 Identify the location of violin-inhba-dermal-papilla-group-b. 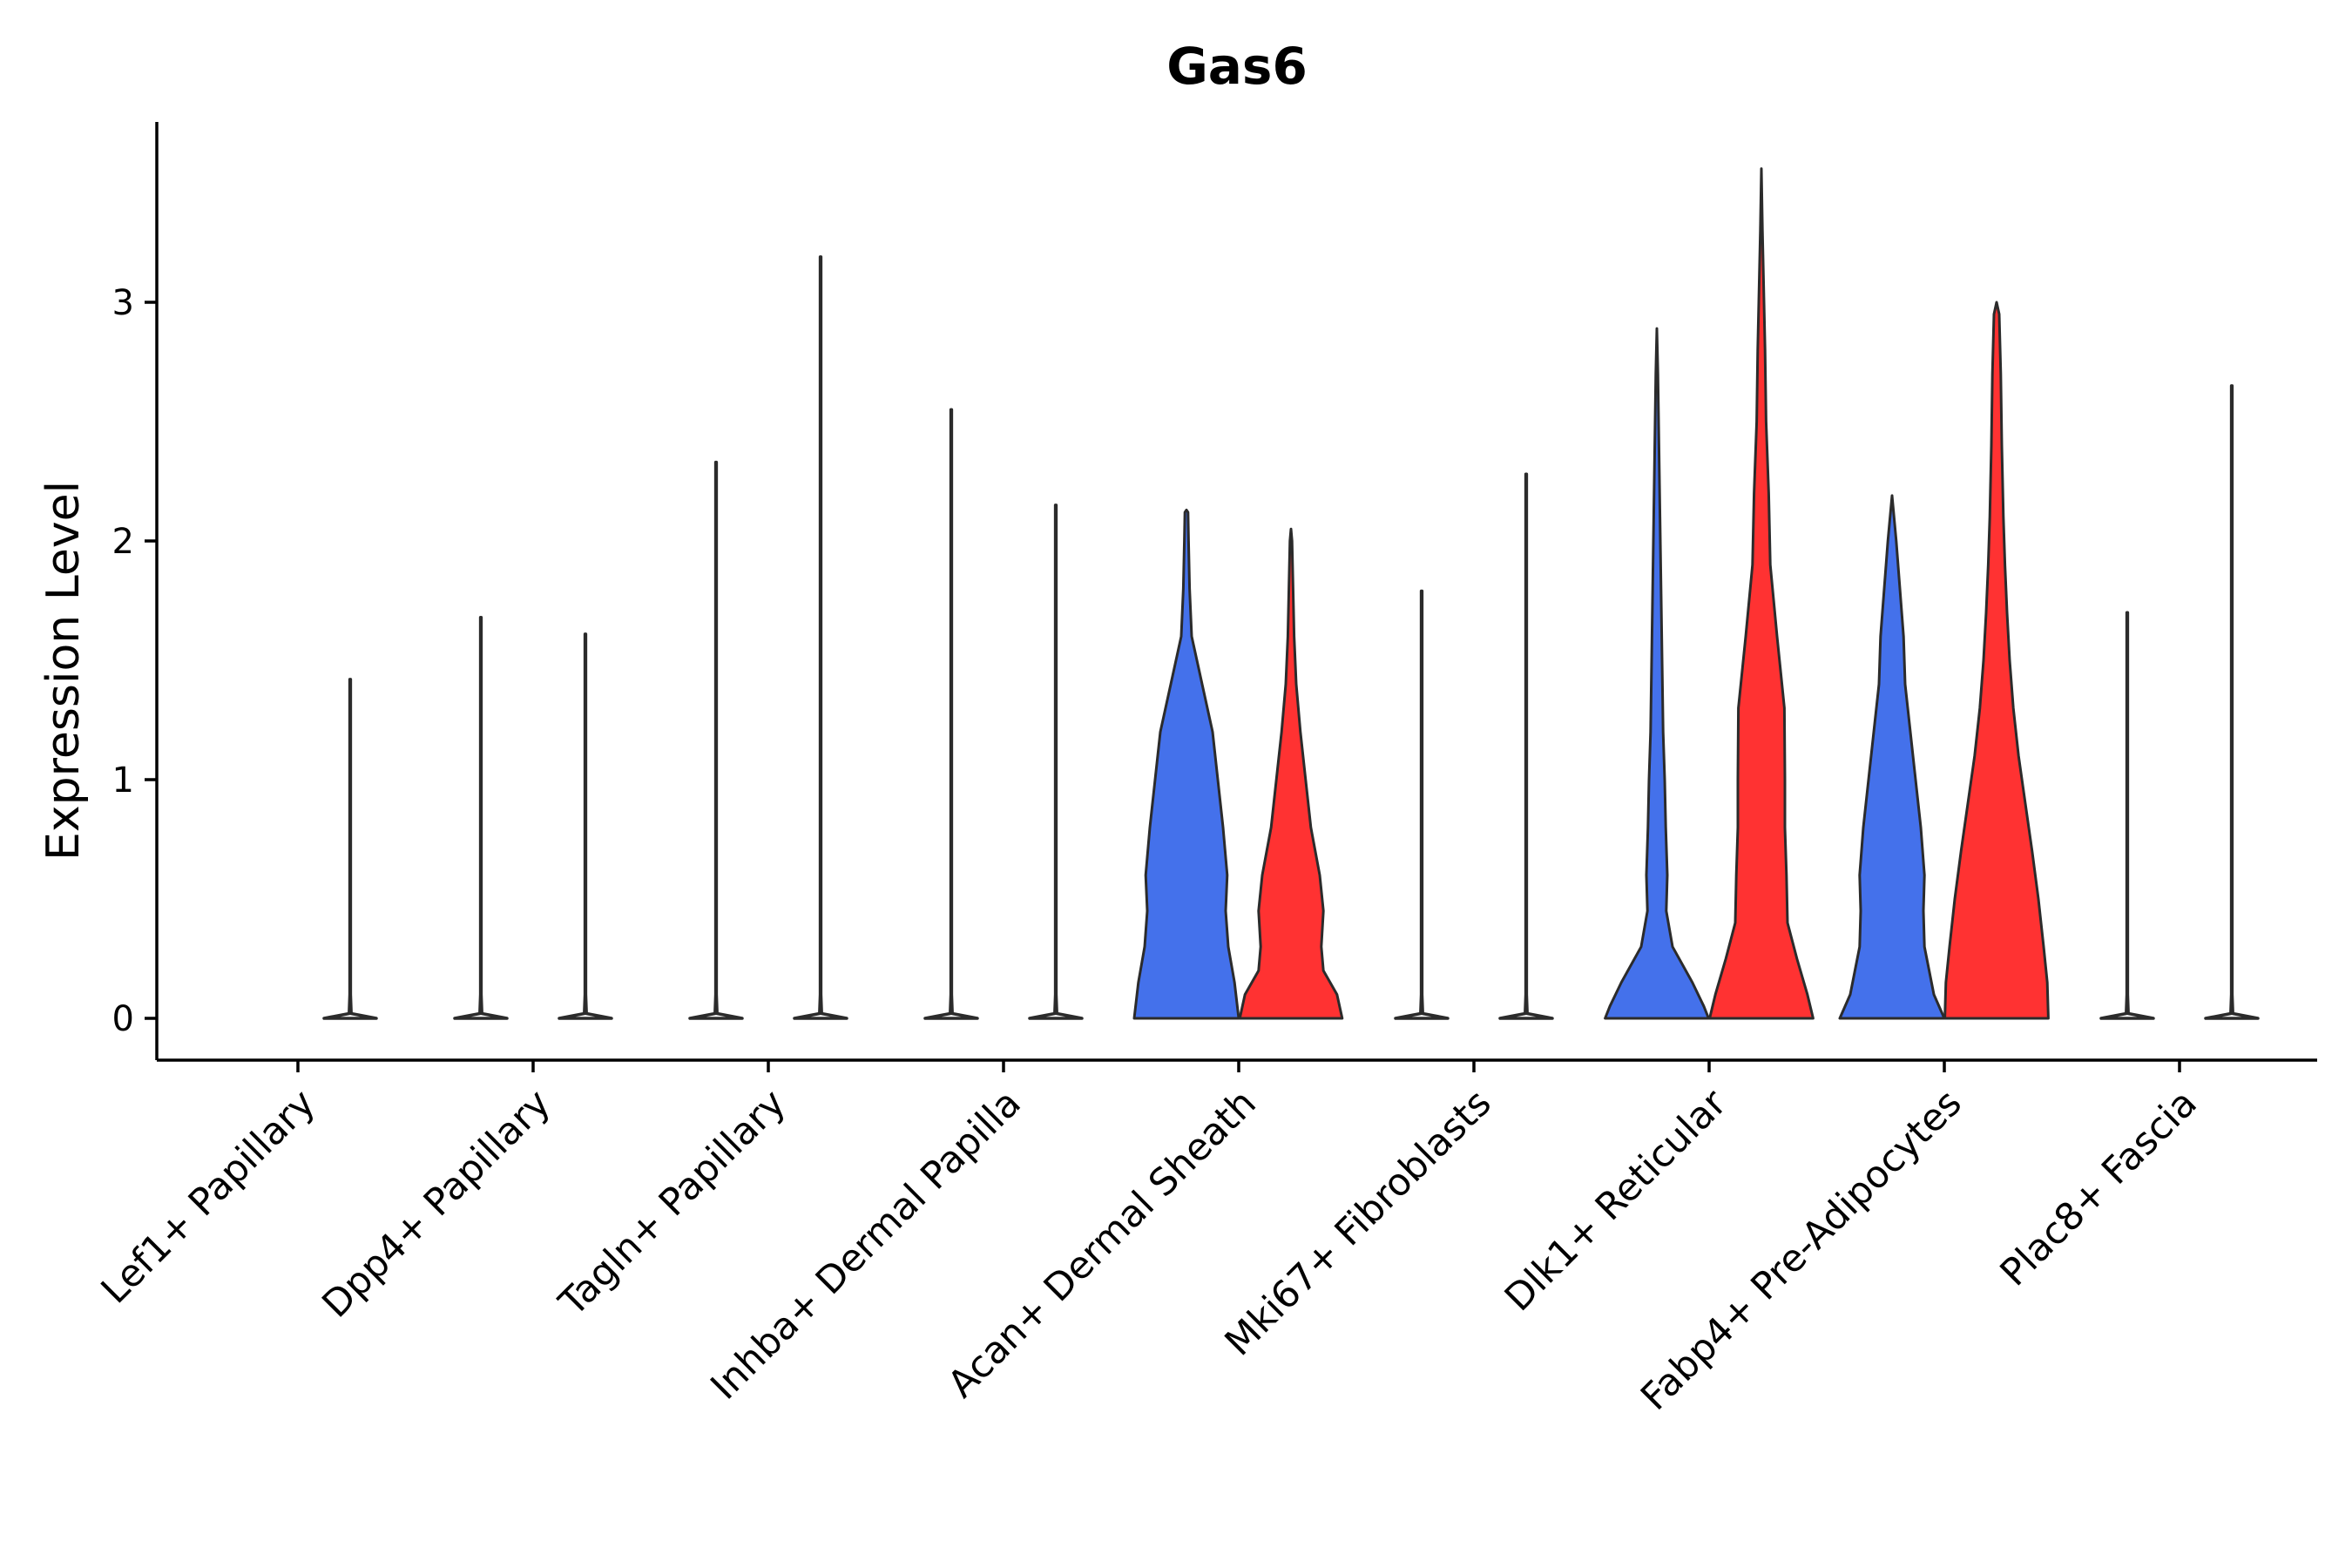
(1056, 762).